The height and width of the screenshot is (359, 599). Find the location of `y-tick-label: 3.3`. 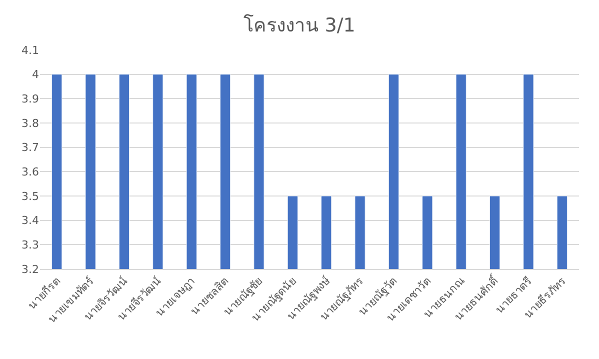

y-tick-label: 3.3 is located at coordinates (30, 245).